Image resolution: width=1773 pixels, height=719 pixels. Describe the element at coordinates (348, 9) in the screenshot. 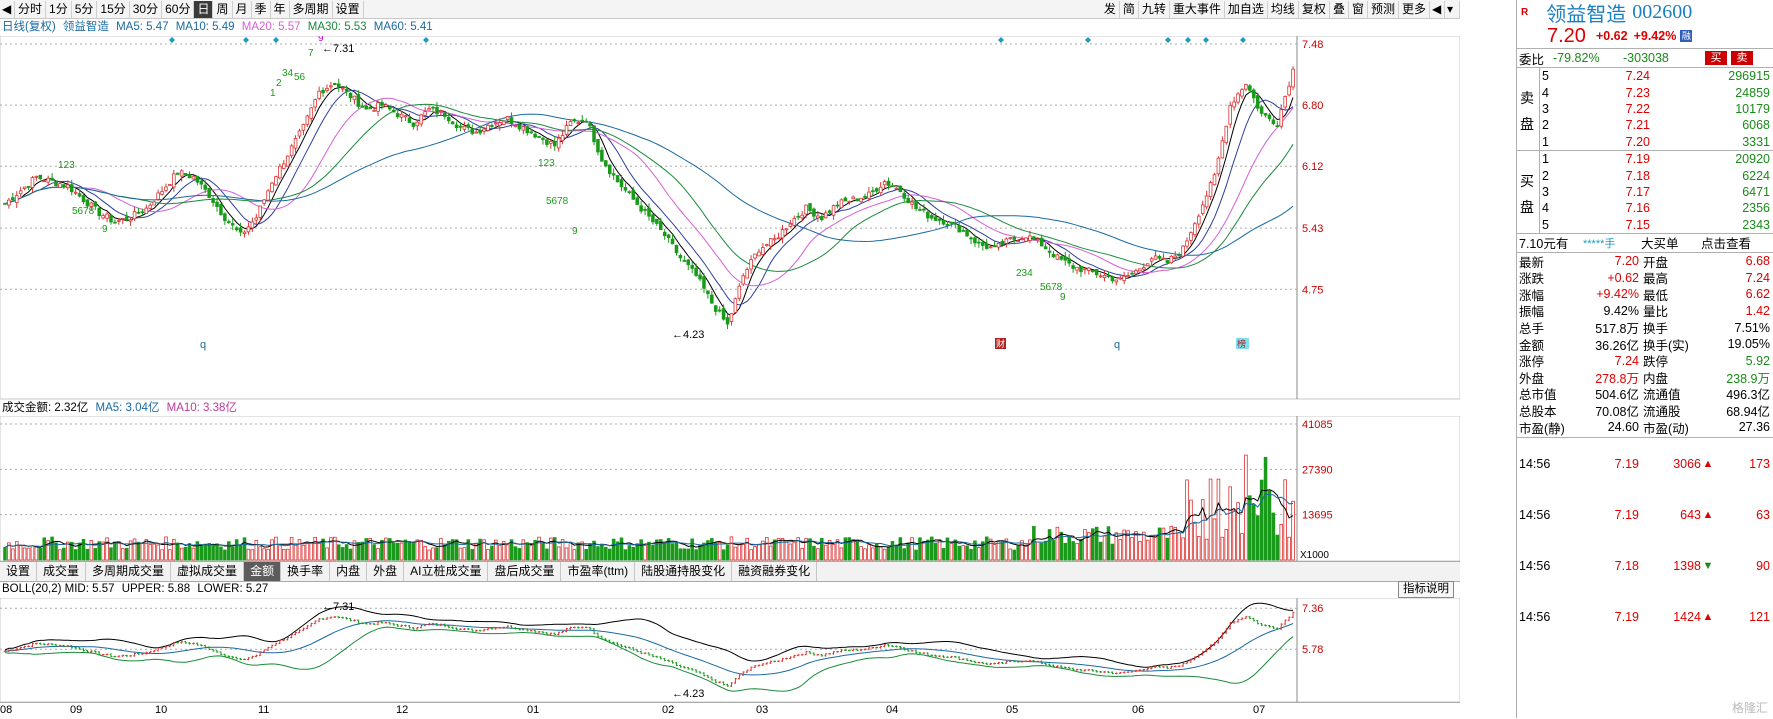

I see `period-button-12: 设置` at that location.